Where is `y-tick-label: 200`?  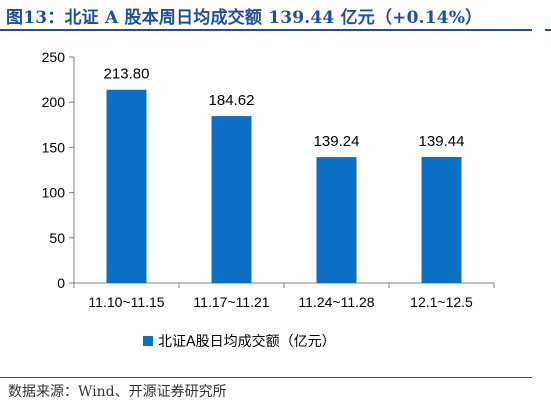
y-tick-label: 200 is located at coordinates (54, 102).